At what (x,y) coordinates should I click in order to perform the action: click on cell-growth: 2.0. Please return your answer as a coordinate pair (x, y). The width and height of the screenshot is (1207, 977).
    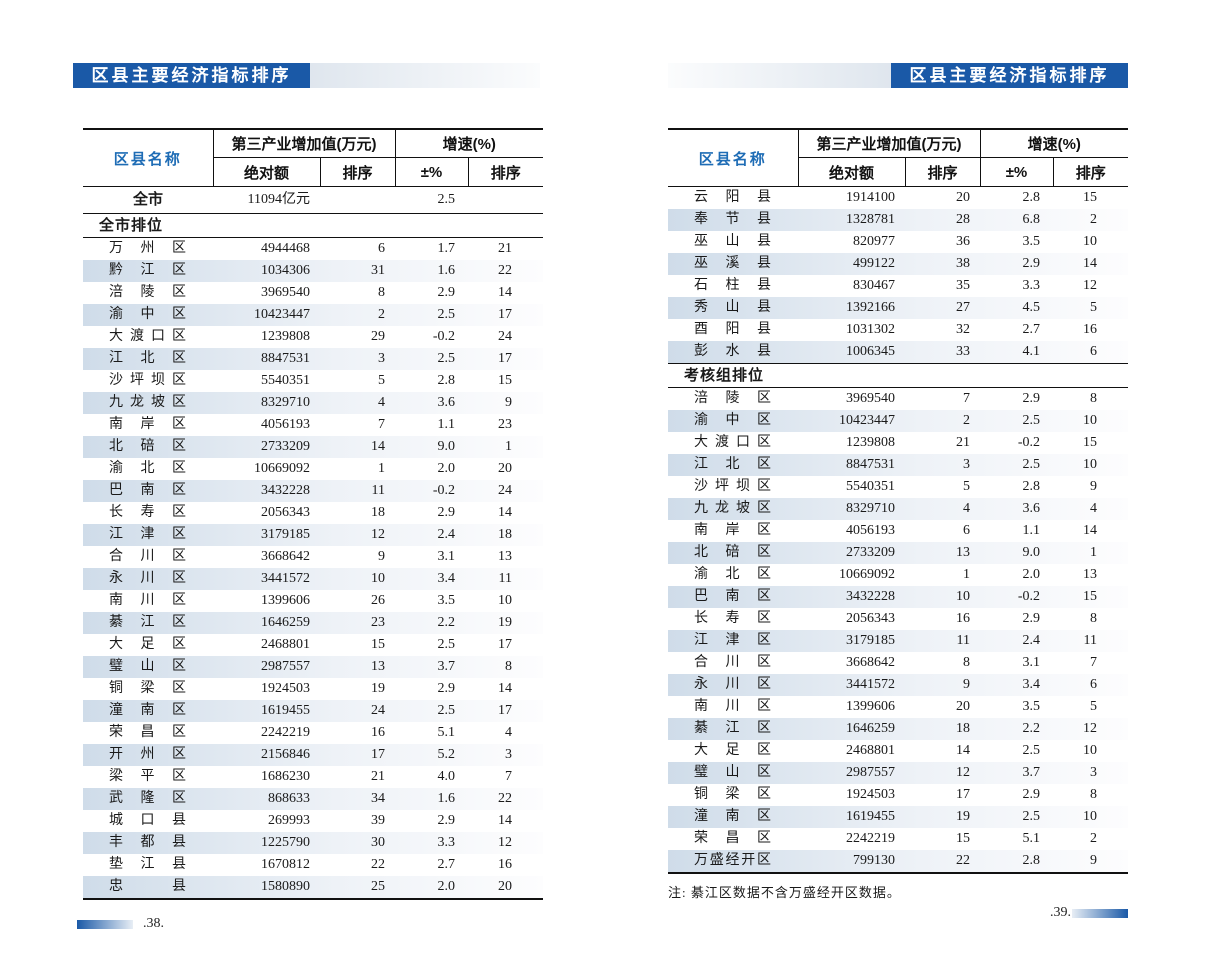
    Looking at the image, I should click on (446, 468).